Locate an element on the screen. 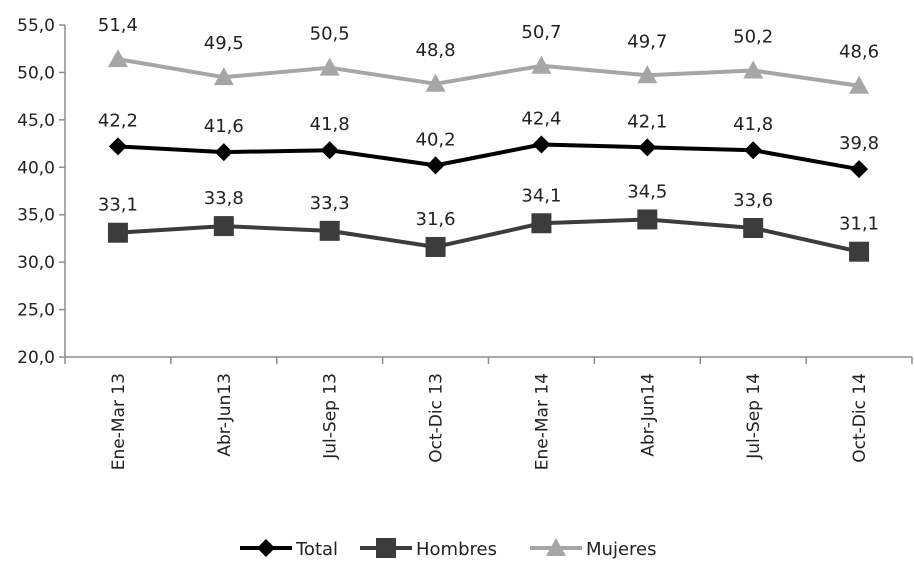 The width and height of the screenshot is (914, 561). x-tick-label: Abr-Jun13 is located at coordinates (225, 415).